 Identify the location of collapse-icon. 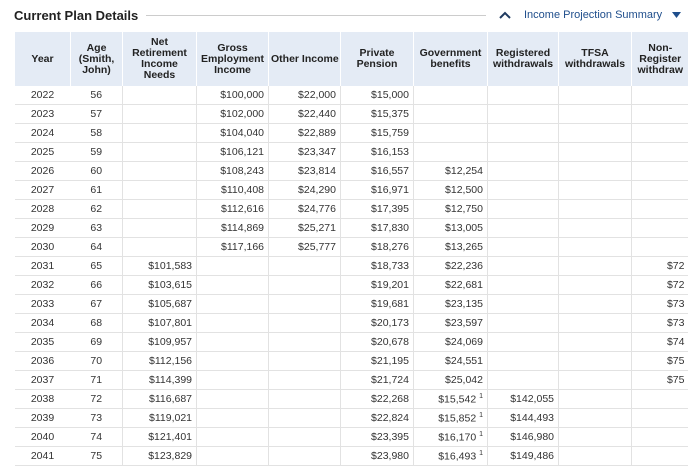
(505, 15).